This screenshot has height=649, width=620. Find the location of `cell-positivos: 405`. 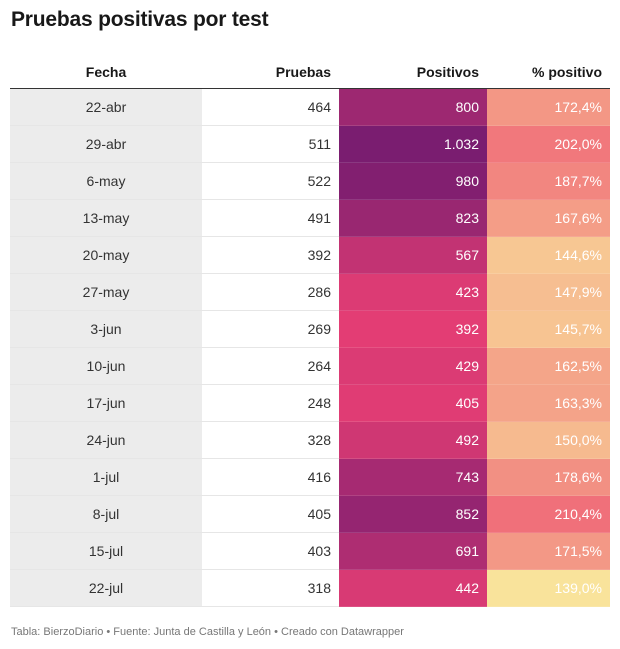

cell-positivos: 405 is located at coordinates (413, 403).